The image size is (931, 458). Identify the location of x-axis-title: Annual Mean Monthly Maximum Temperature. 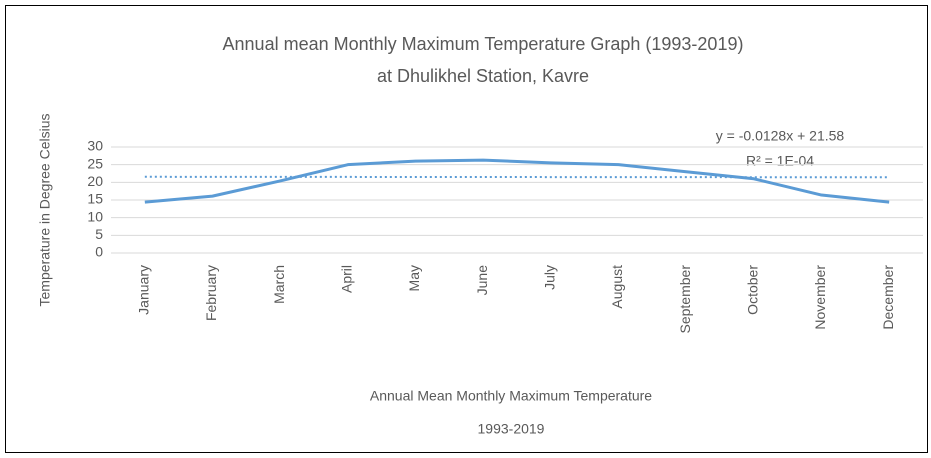
(511, 396).